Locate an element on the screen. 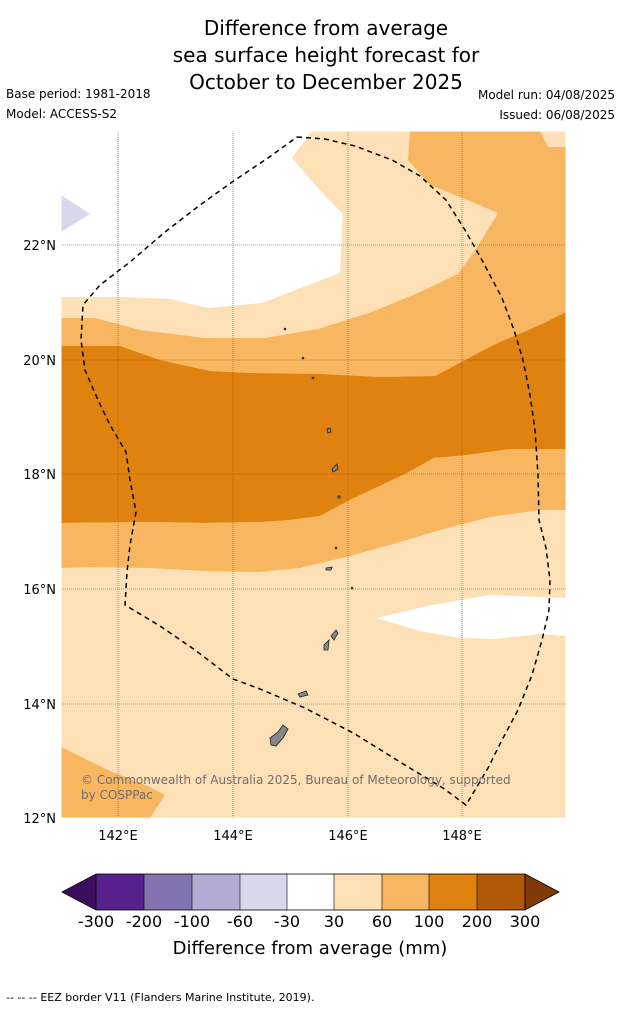  lat-tick-12: 12°N is located at coordinates (39, 819).